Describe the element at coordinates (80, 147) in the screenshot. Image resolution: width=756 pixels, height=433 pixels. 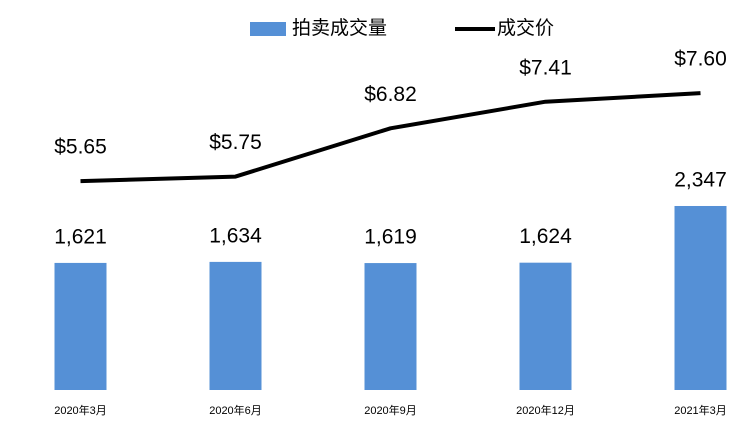
I see `data-label: $5.65` at that location.